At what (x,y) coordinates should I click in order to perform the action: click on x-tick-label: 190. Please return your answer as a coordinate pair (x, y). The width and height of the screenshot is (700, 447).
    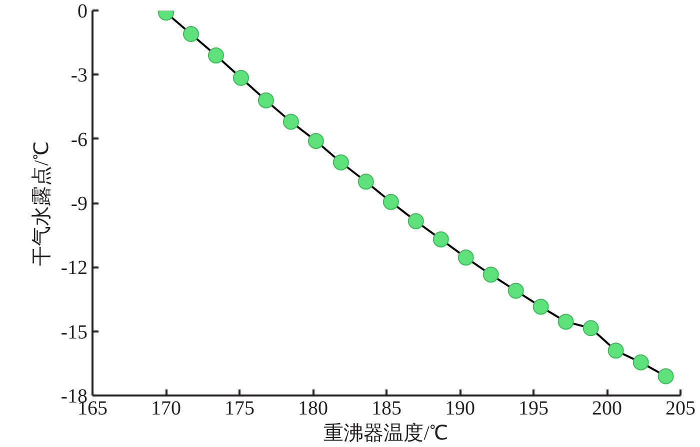
    Looking at the image, I should click on (460, 409).